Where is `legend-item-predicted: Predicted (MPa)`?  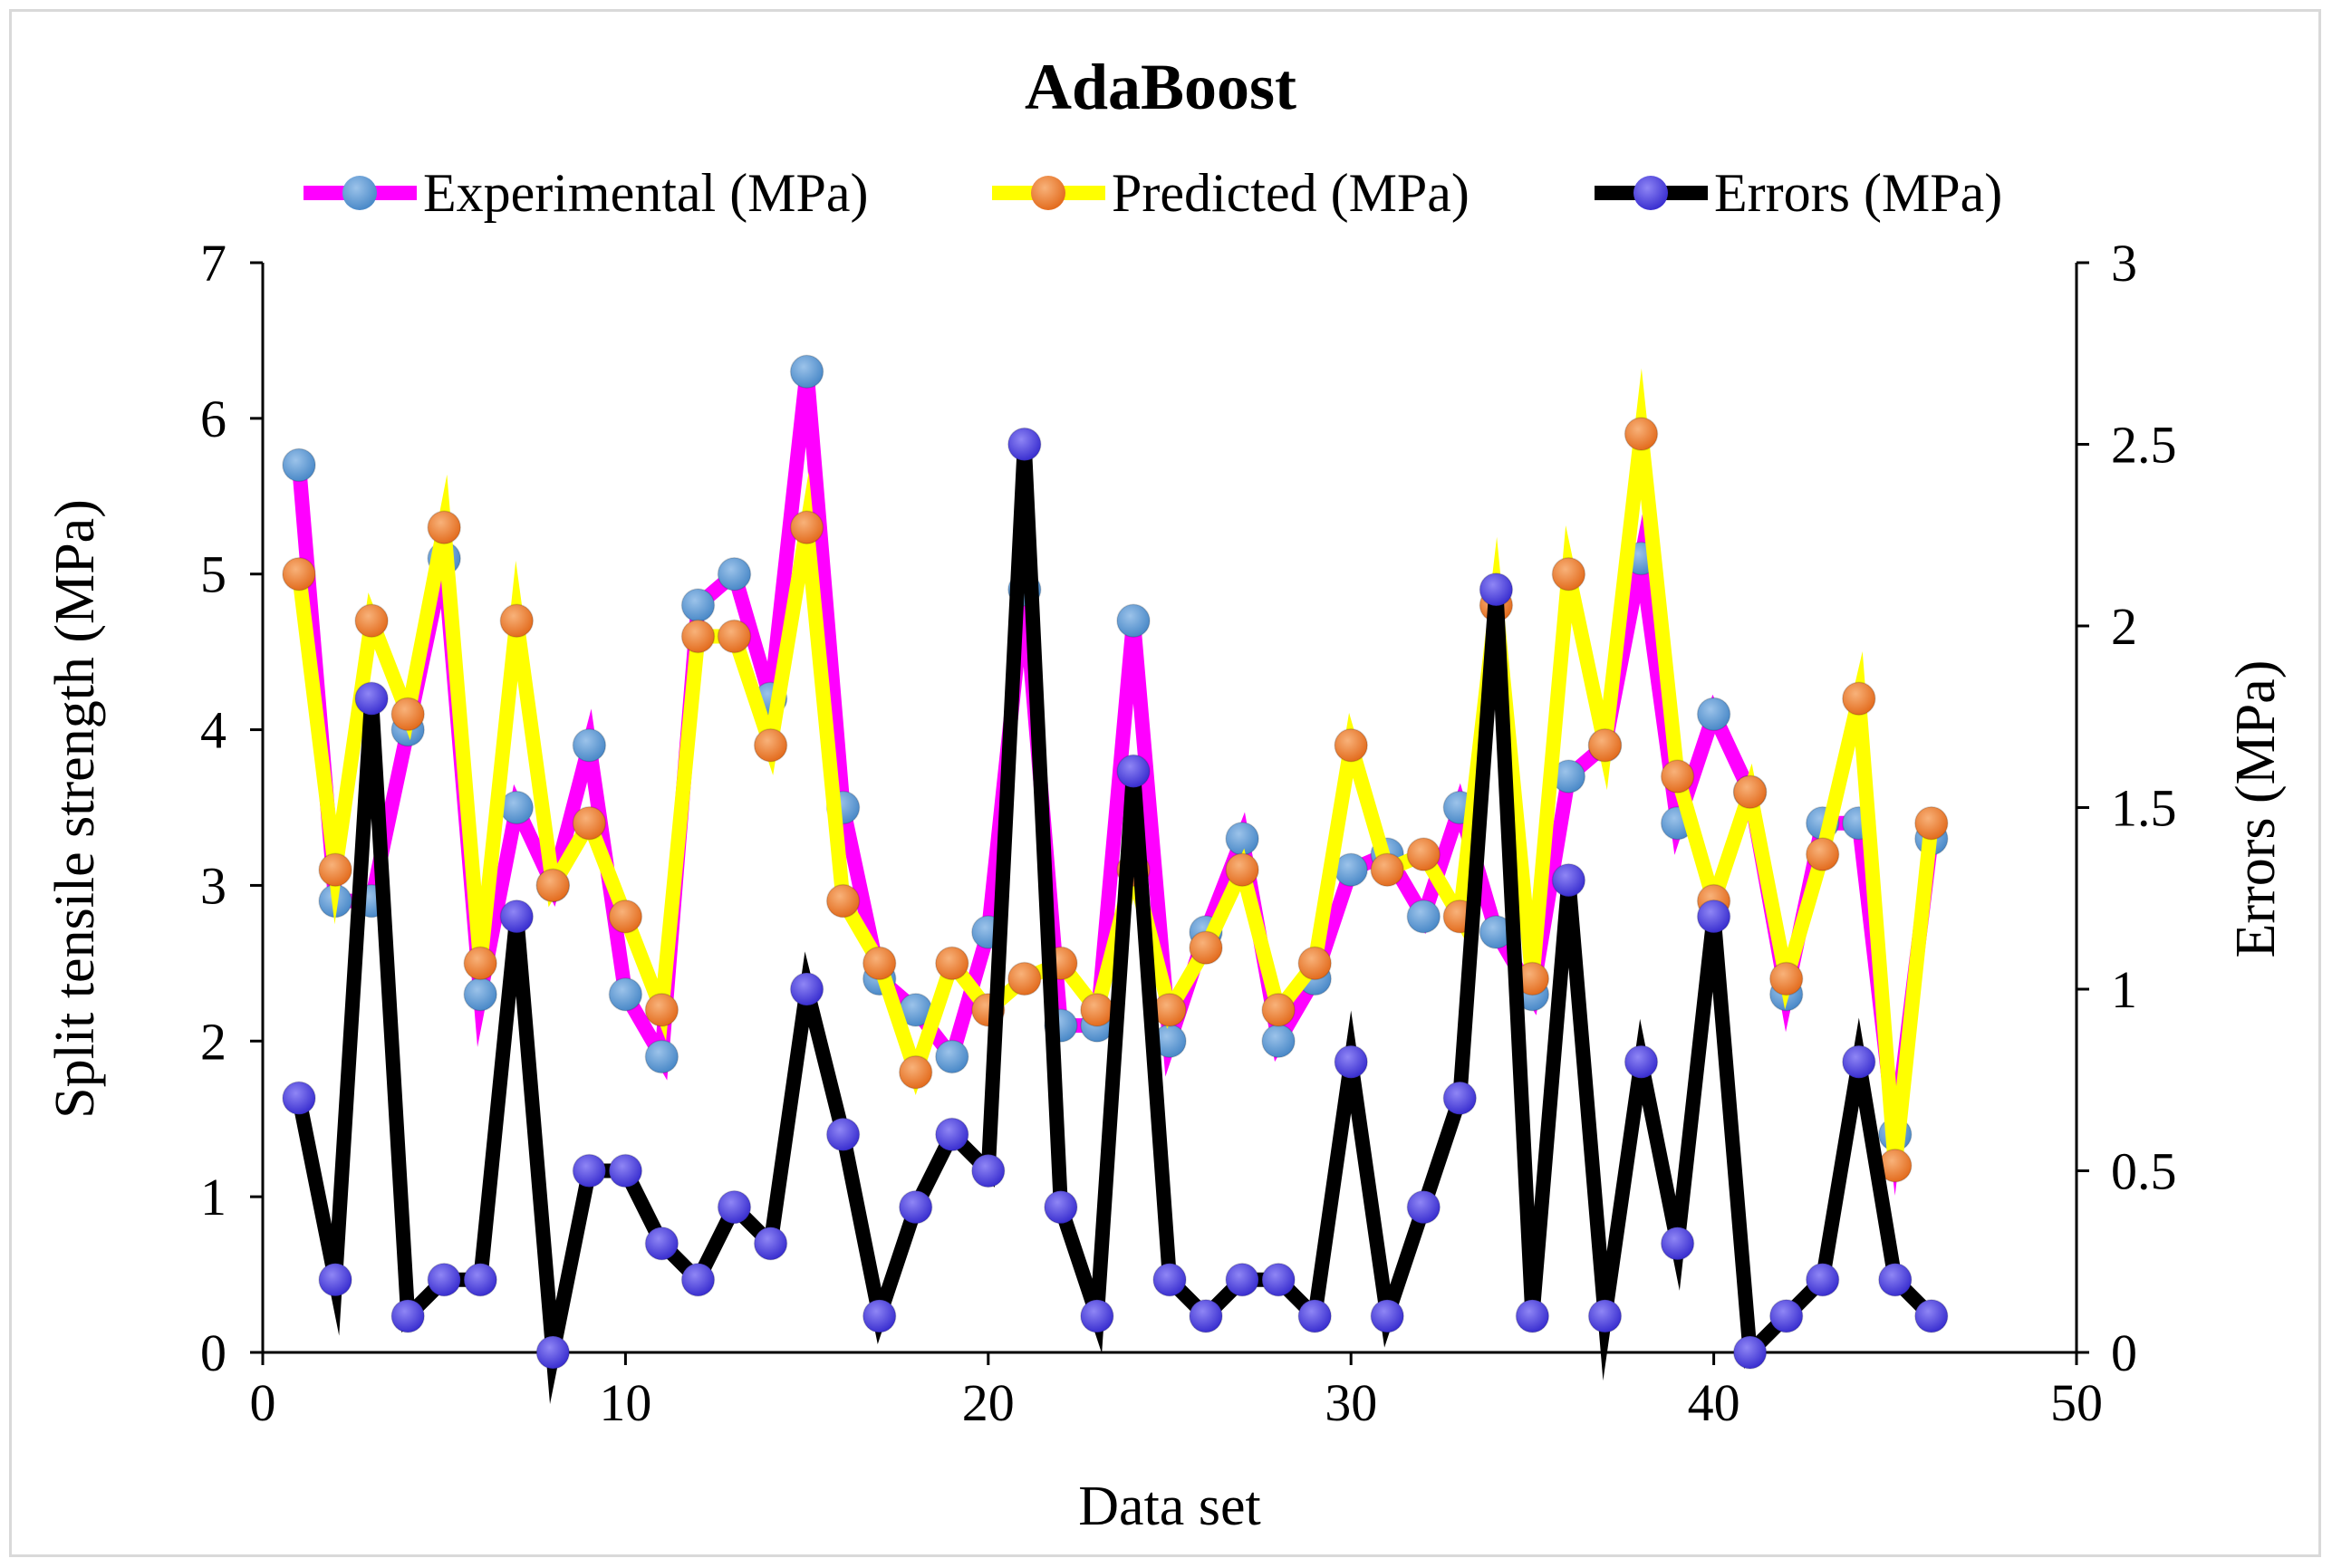
legend-item-predicted: Predicted (MPa) is located at coordinates (1231, 193).